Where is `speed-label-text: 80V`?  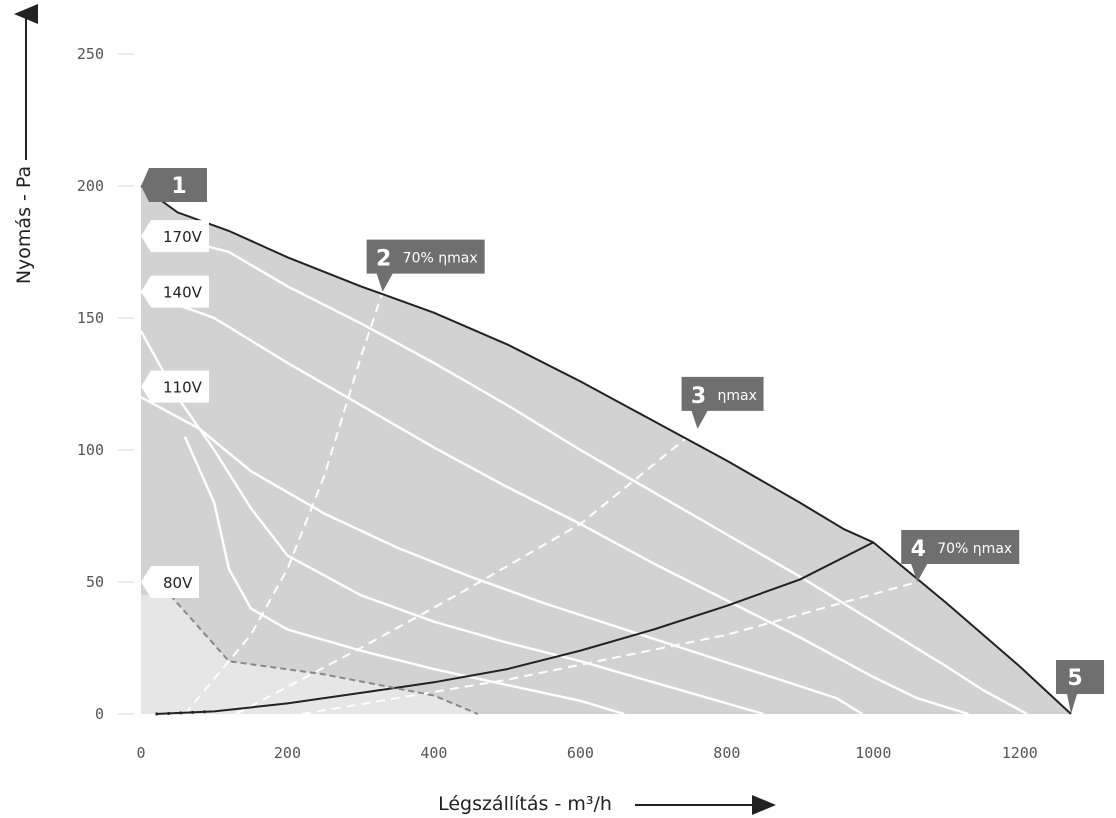 speed-label-text: 80V is located at coordinates (178, 583).